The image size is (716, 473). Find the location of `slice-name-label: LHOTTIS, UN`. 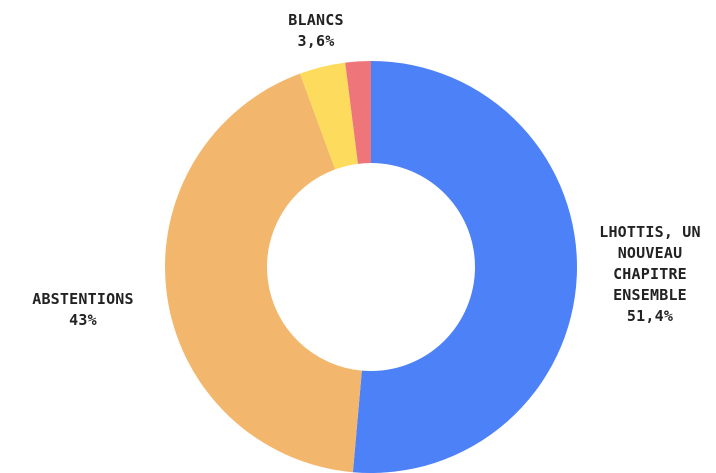

slice-name-label: LHOTTIS, UN is located at coordinates (650, 232).